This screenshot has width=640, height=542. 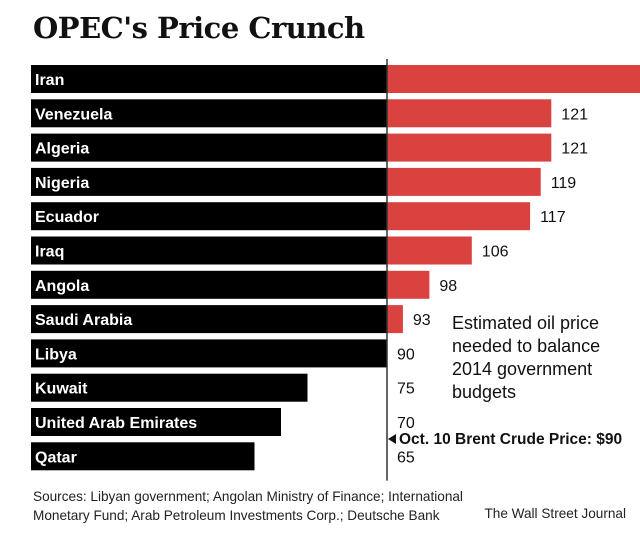 What do you see at coordinates (116, 423) in the screenshot?
I see `category-label: United Arab Emirates` at bounding box center [116, 423].